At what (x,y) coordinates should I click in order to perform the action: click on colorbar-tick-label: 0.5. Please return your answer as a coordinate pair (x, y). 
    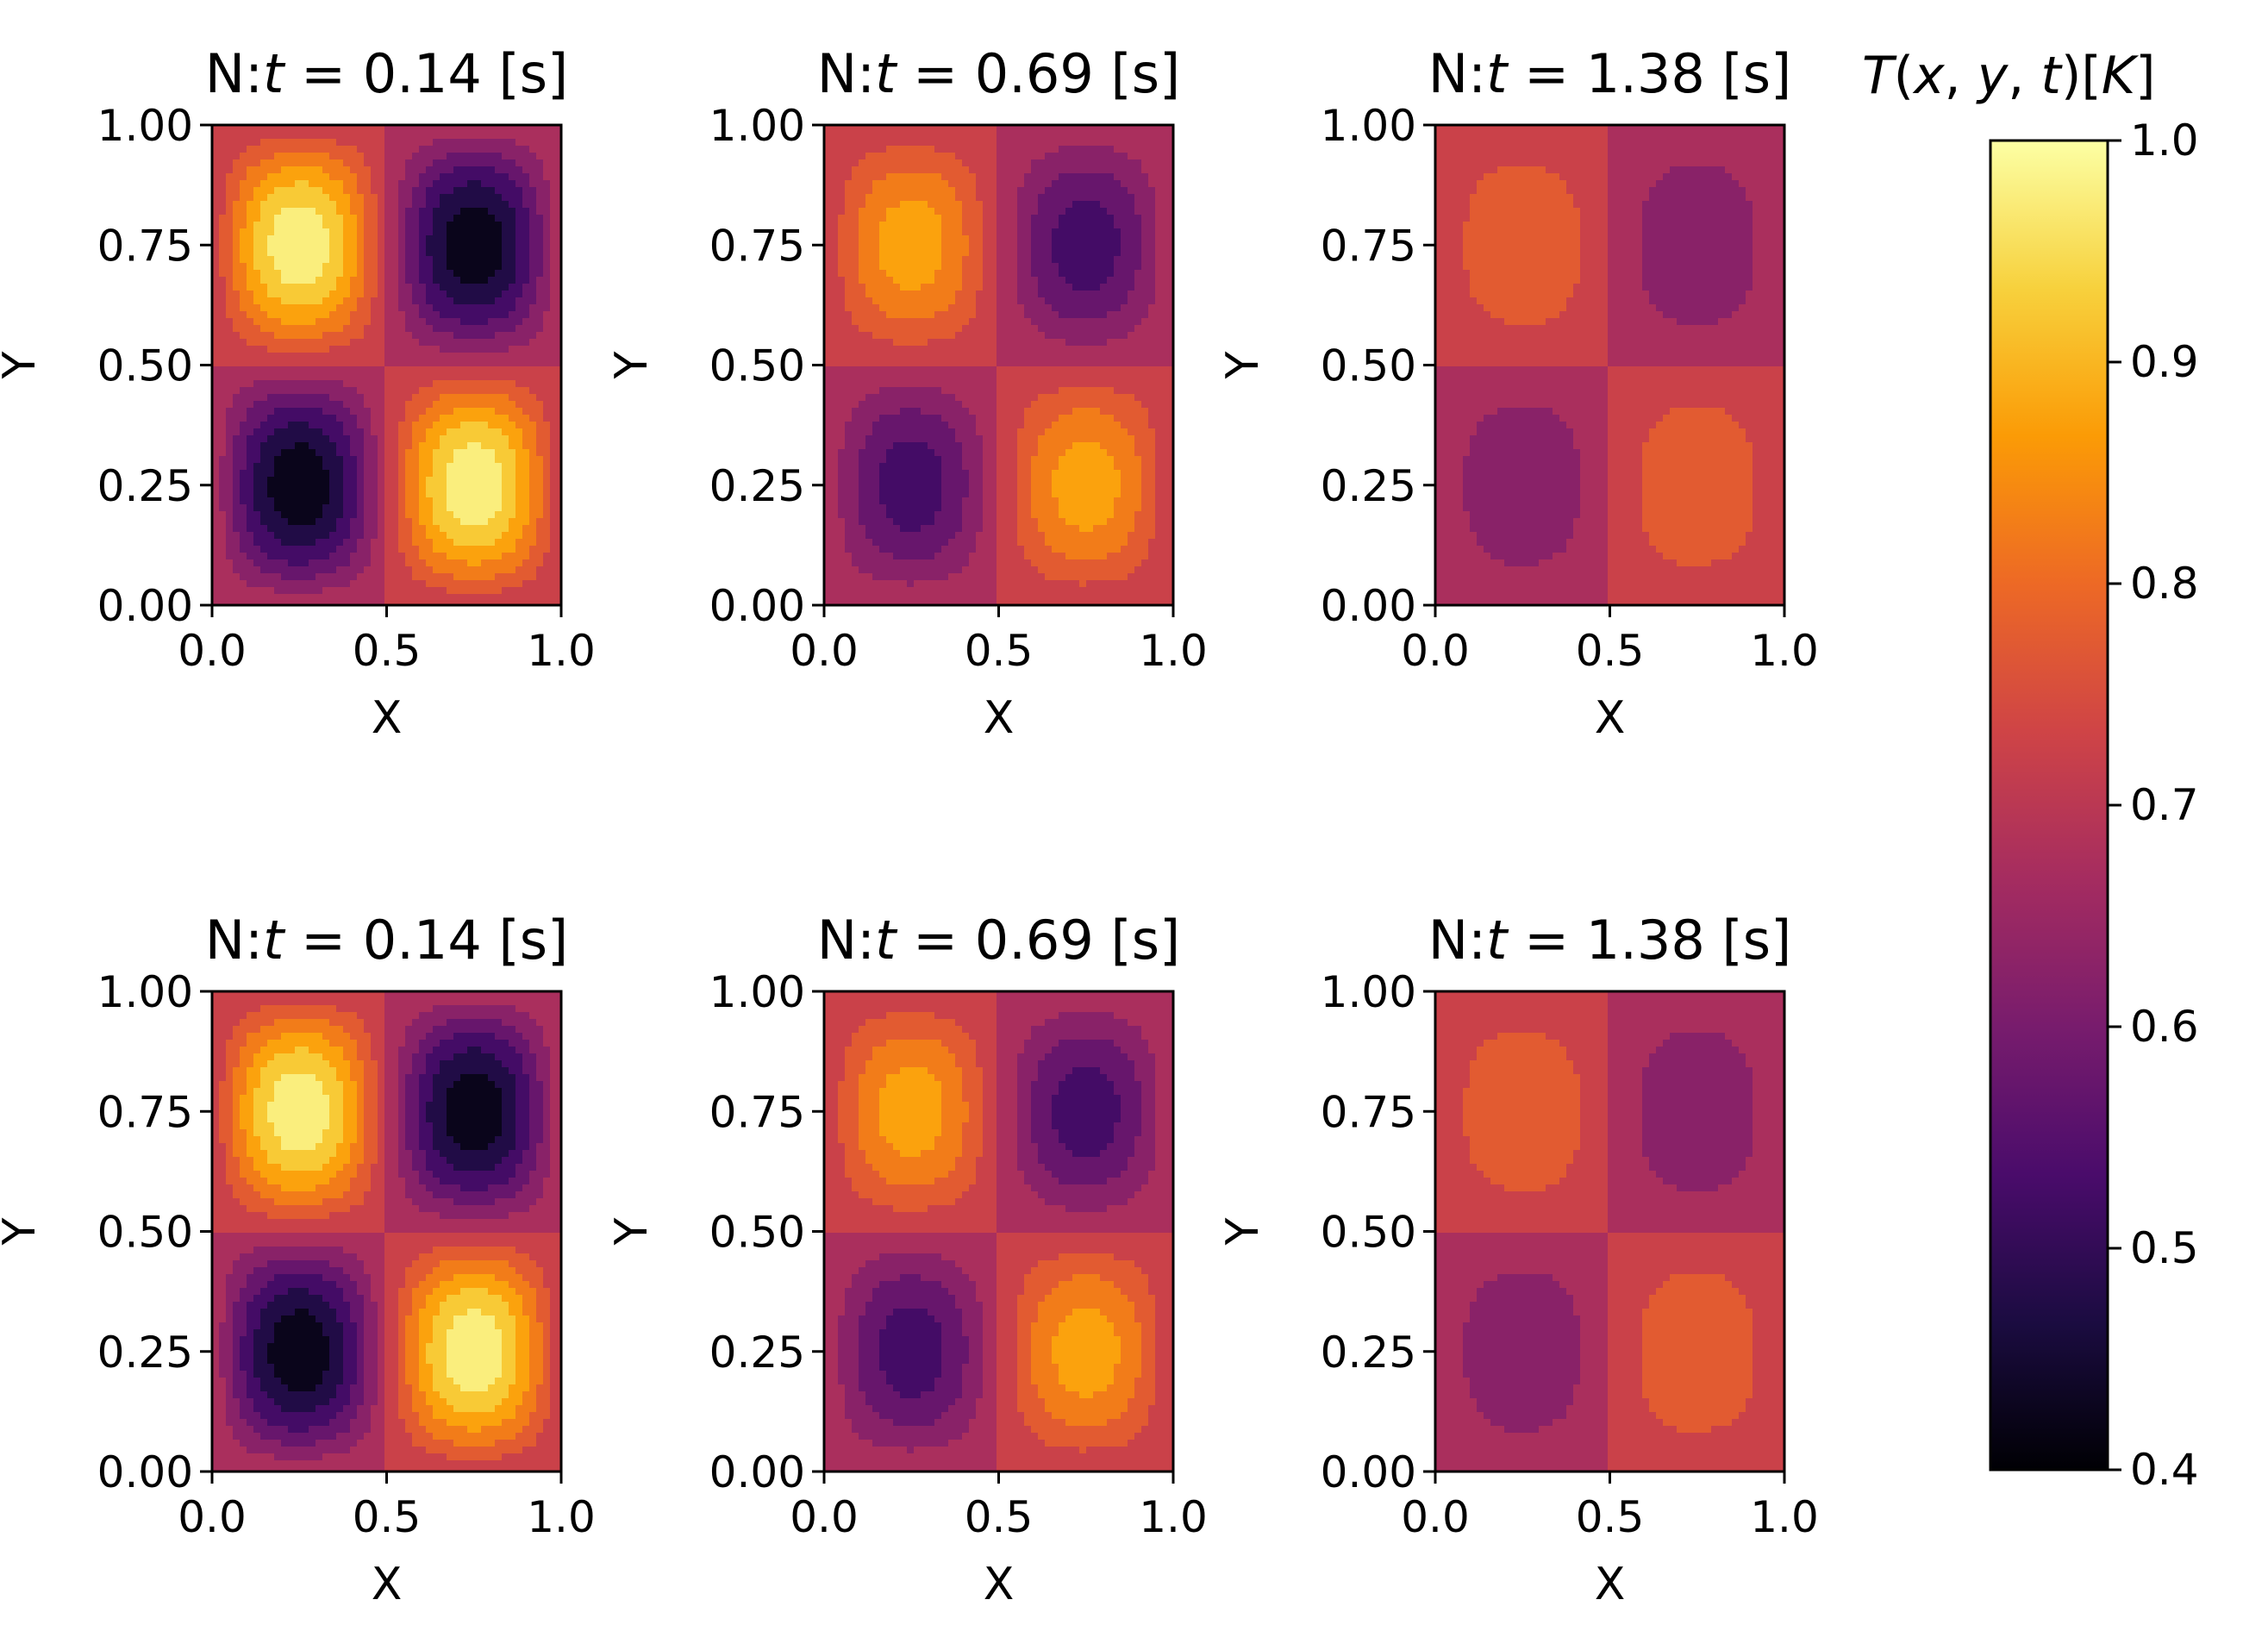
    Looking at the image, I should click on (2164, 1248).